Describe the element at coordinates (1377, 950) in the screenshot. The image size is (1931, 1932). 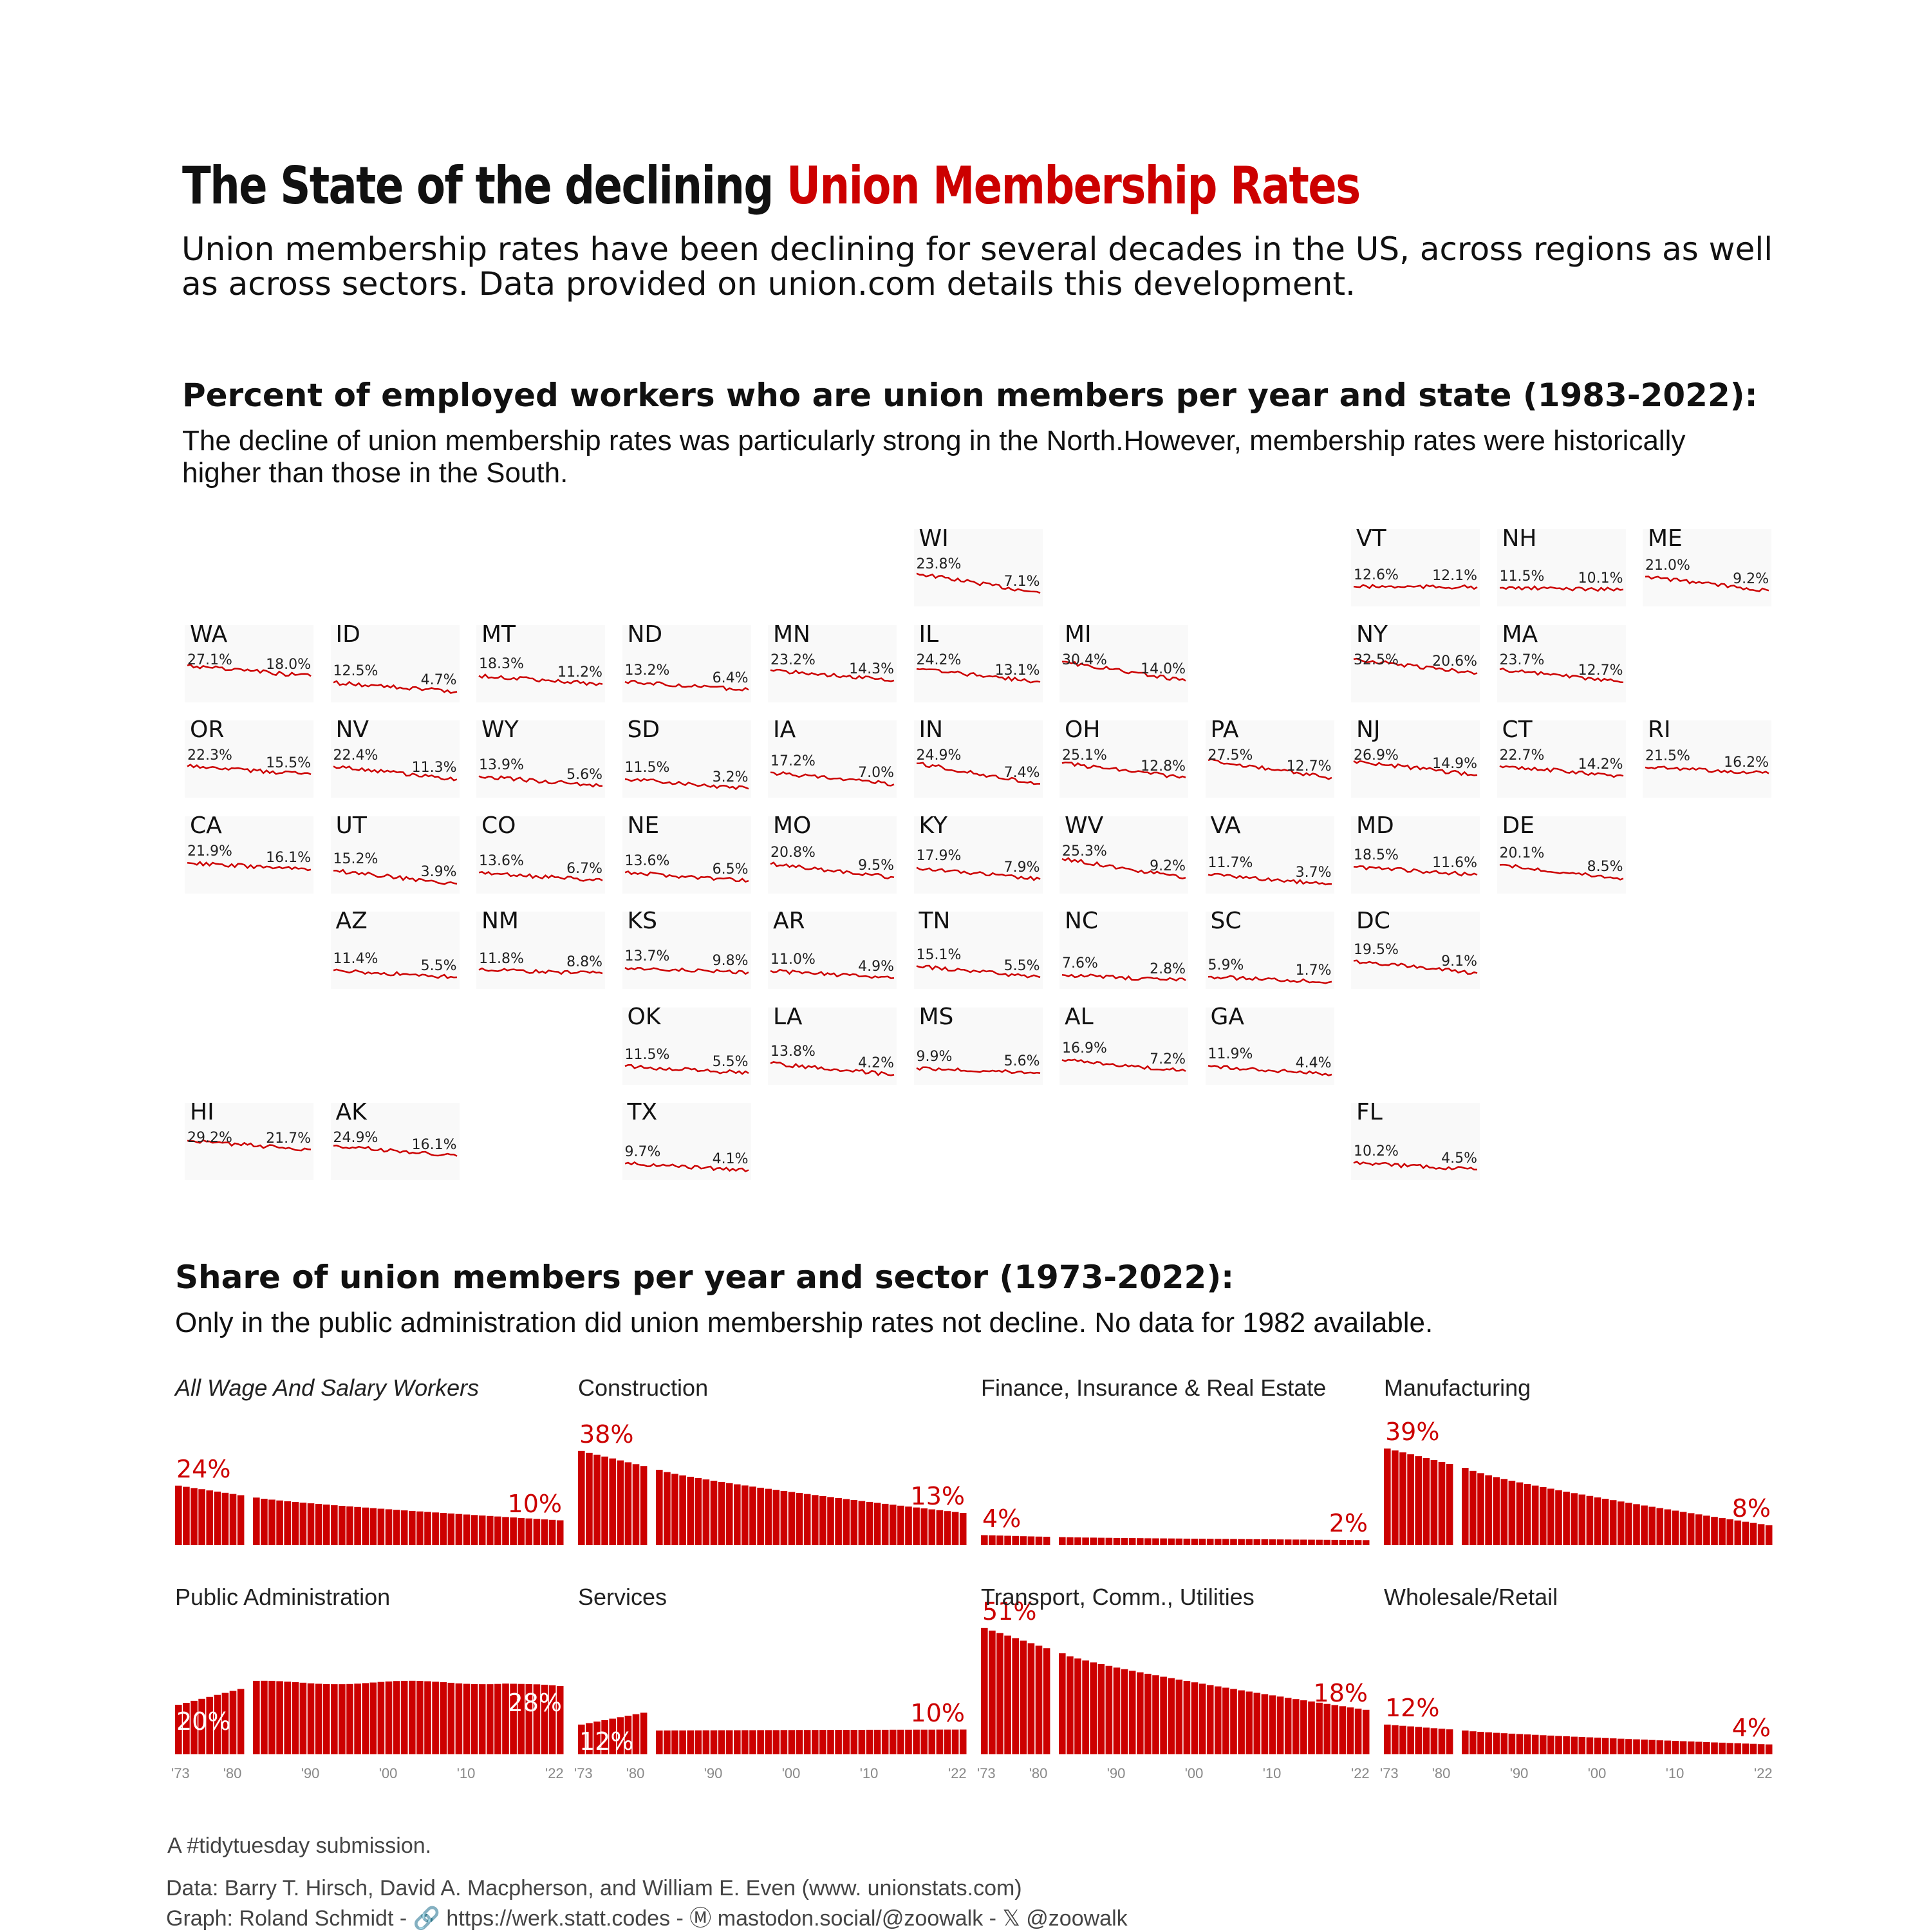
I see `state-first-value: 19.5%` at that location.